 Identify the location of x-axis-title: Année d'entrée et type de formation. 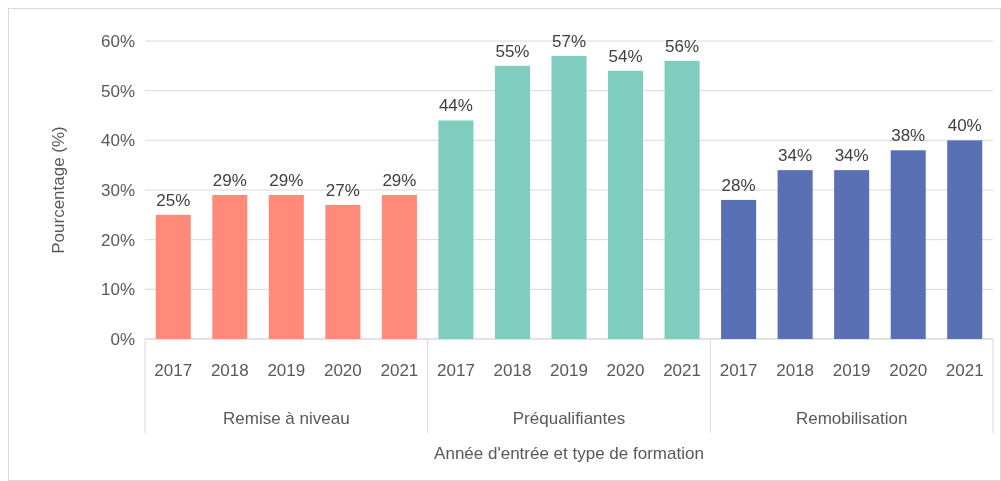
(569, 453).